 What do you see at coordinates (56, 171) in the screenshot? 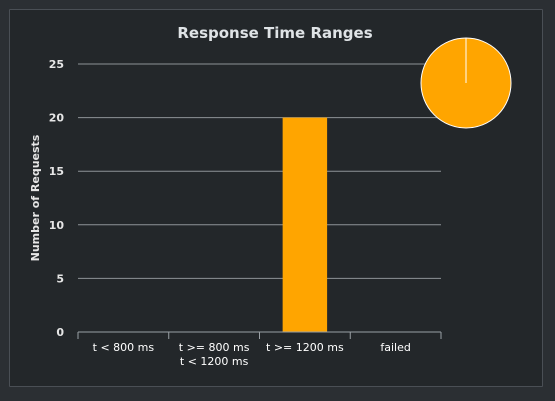
I see `y-tick-label: 15` at bounding box center [56, 171].